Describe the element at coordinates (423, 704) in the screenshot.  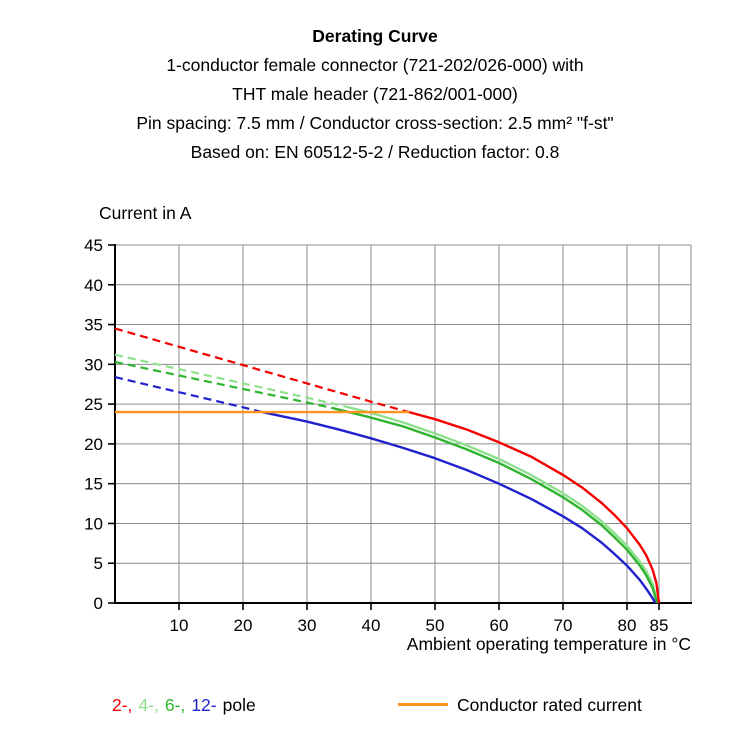
I see `rated-current-line-swatch` at that location.